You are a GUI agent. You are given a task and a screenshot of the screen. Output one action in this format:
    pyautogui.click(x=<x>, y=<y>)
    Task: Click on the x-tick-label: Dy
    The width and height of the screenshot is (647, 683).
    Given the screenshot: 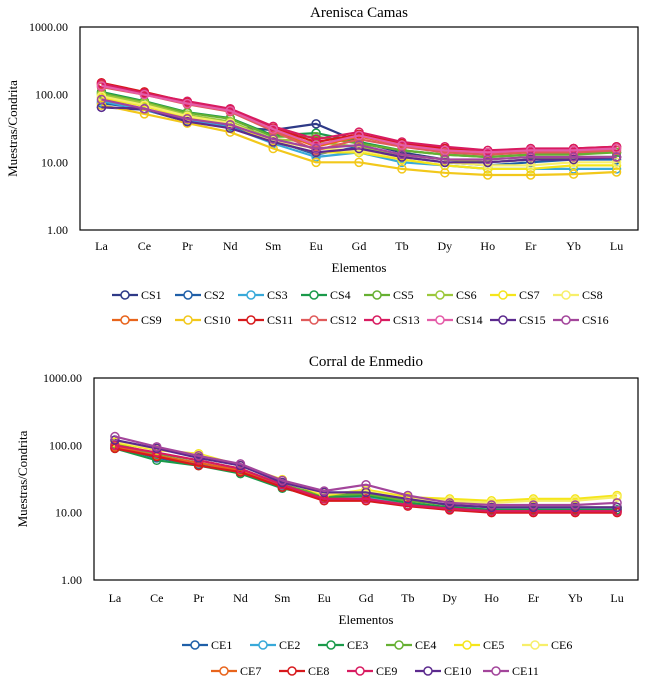 What is the action you would take?
    pyautogui.click(x=445, y=246)
    